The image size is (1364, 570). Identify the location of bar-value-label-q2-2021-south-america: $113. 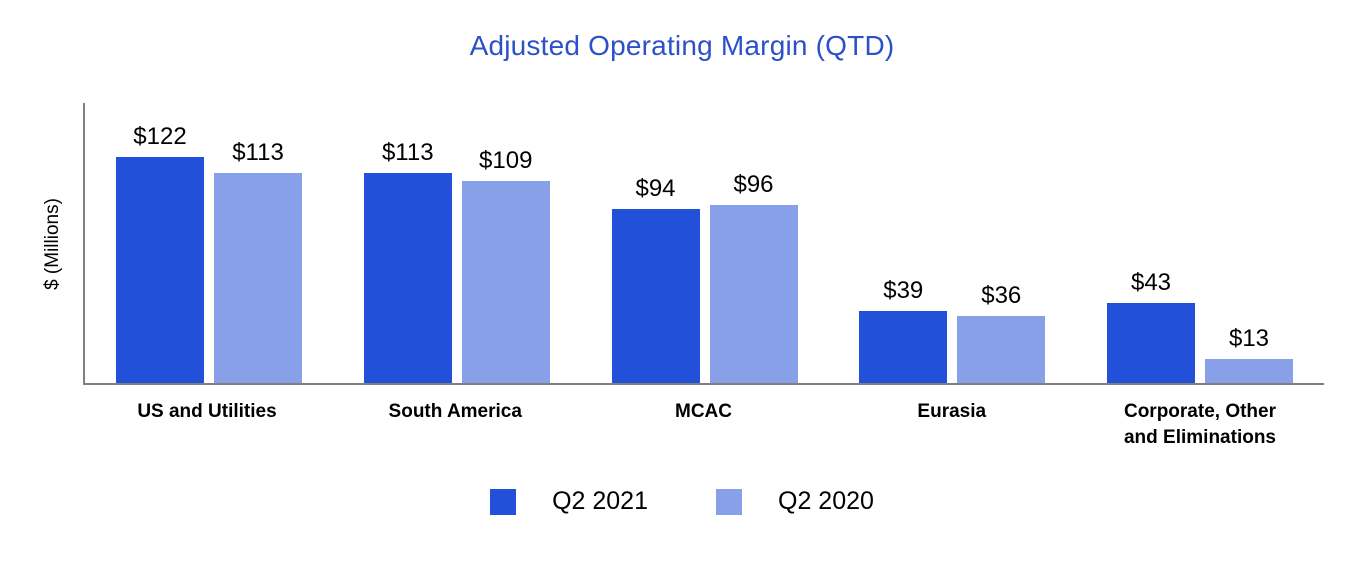
(407, 152).